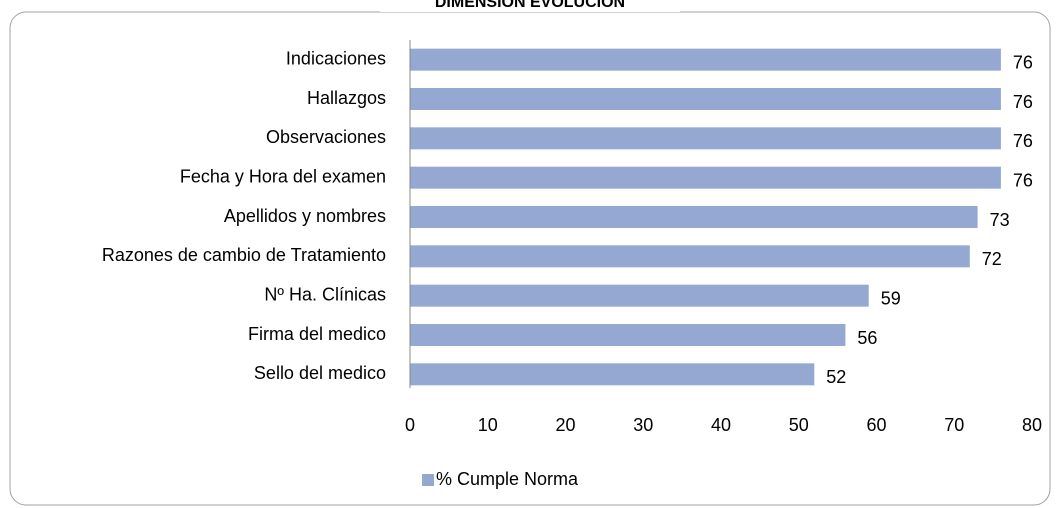 Image resolution: width=1059 pixels, height=508 pixels. I want to click on legend-swatch, so click(428, 480).